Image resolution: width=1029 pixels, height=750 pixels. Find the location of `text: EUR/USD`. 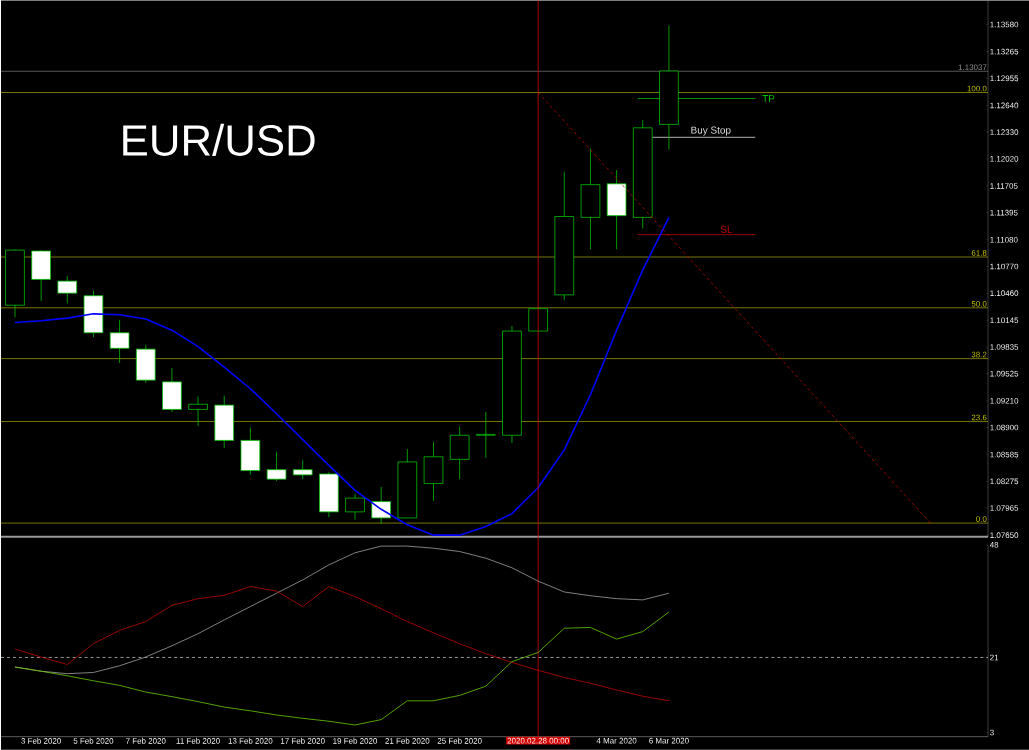

text: EUR/USD is located at coordinates (219, 140).